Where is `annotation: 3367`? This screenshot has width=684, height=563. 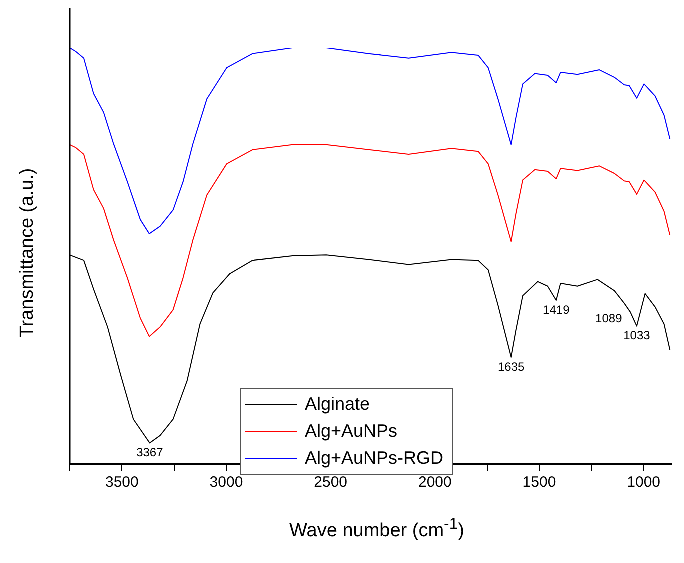 annotation: 3367 is located at coordinates (150, 453).